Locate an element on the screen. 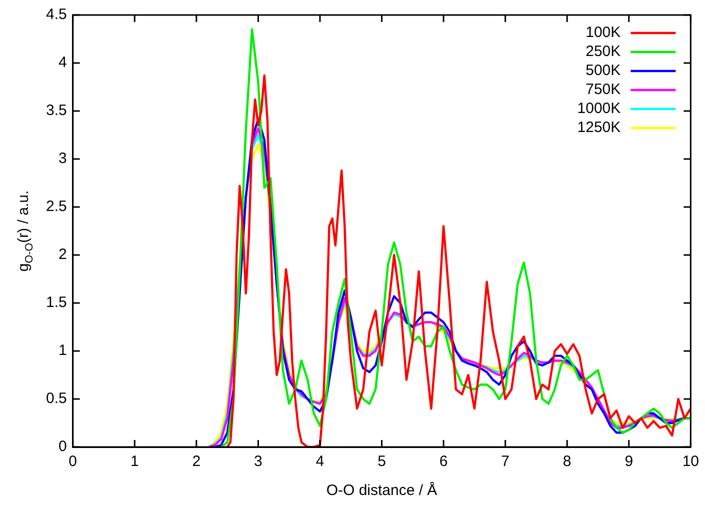 This screenshot has height=507, width=705. y-tick-label: 4.5 is located at coordinates (56, 15).